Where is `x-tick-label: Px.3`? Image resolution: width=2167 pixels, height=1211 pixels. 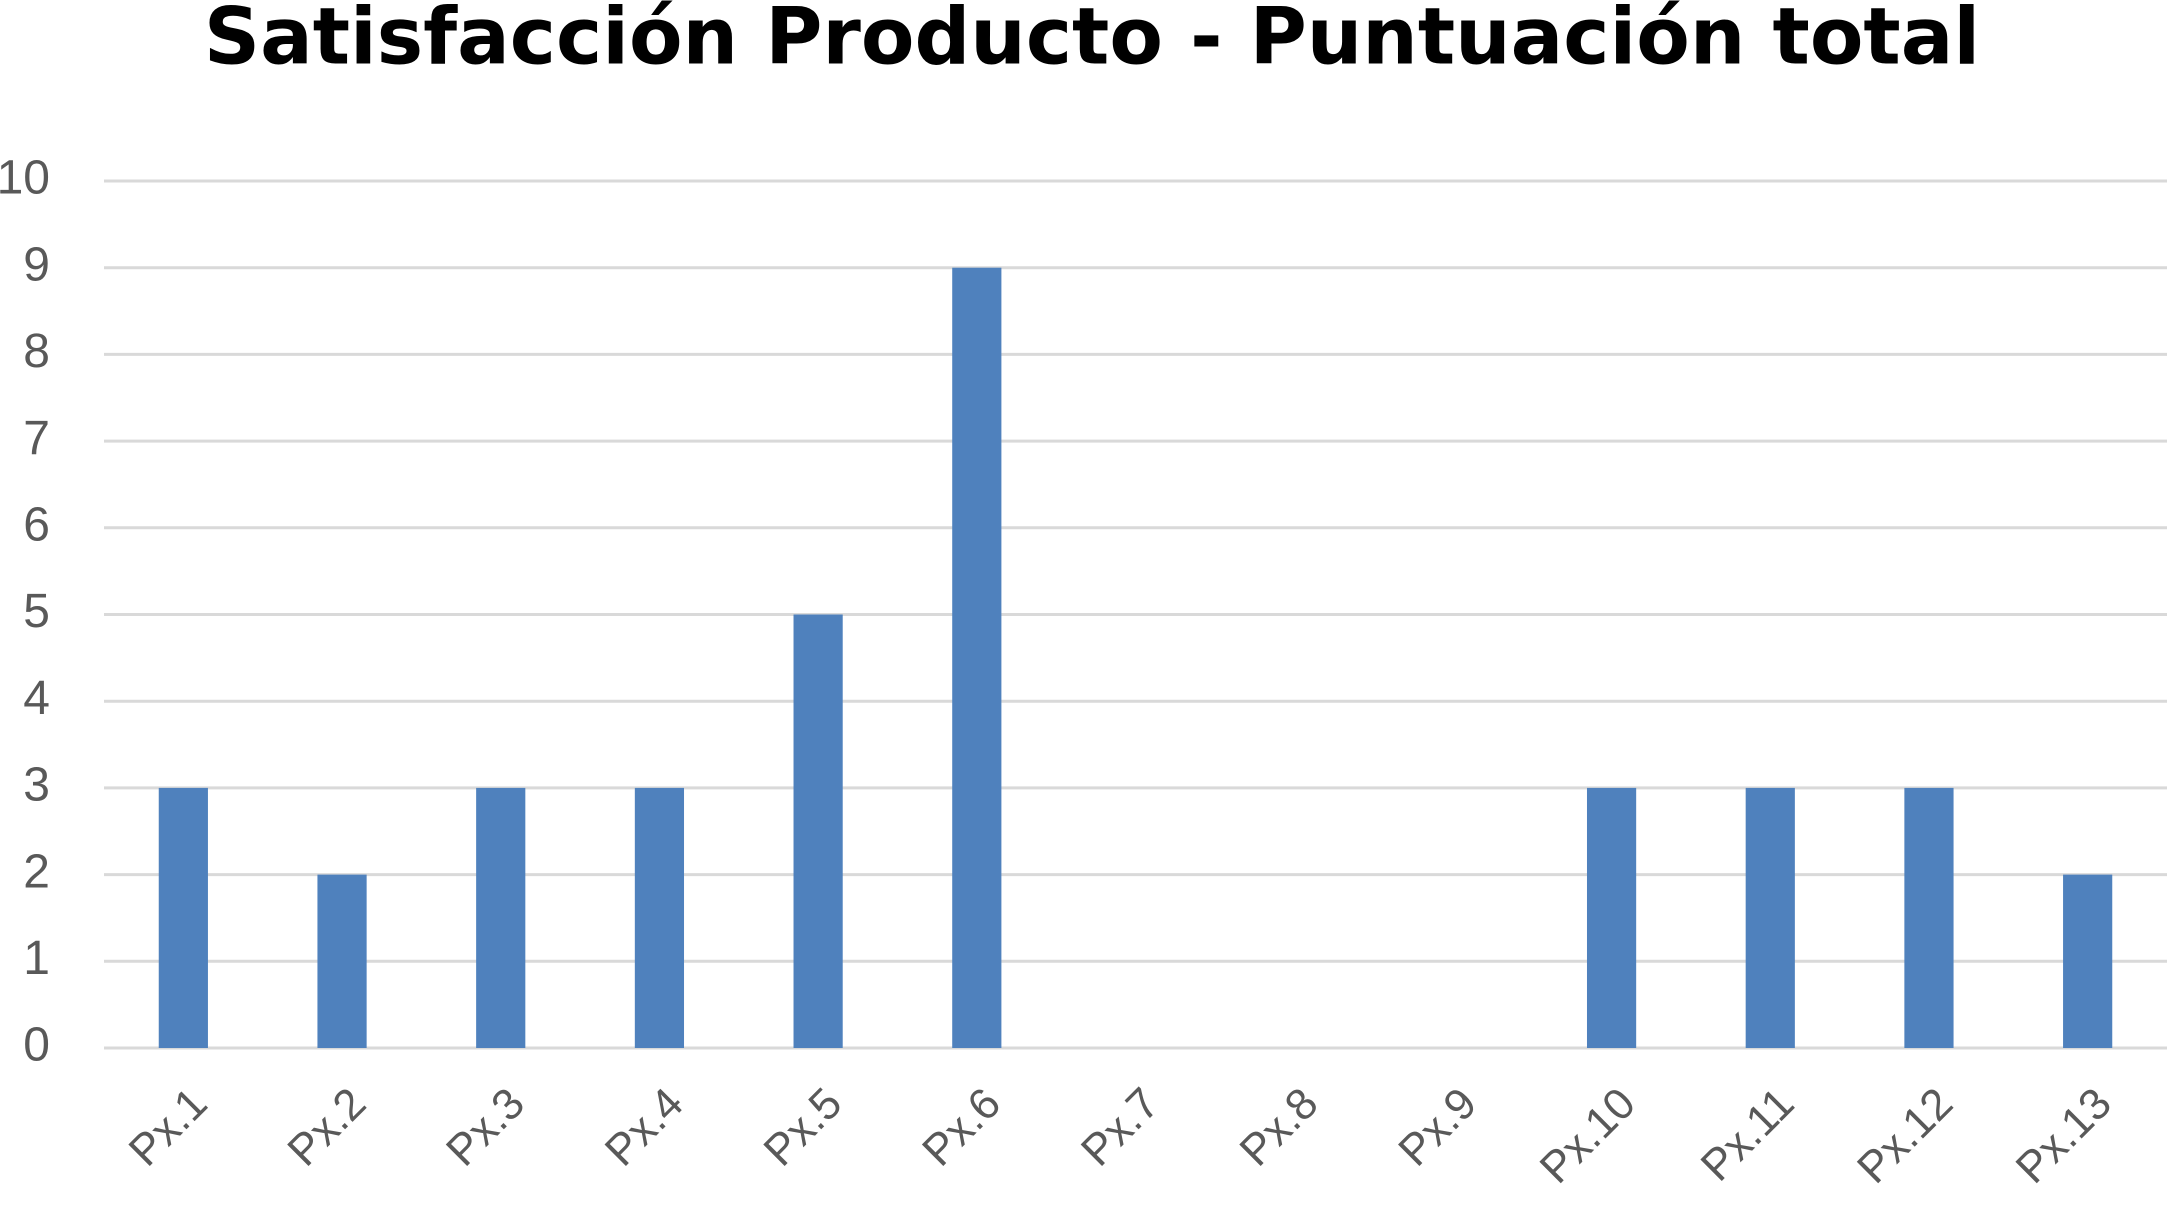
x-tick-label: Px.3 is located at coordinates (485, 1127).